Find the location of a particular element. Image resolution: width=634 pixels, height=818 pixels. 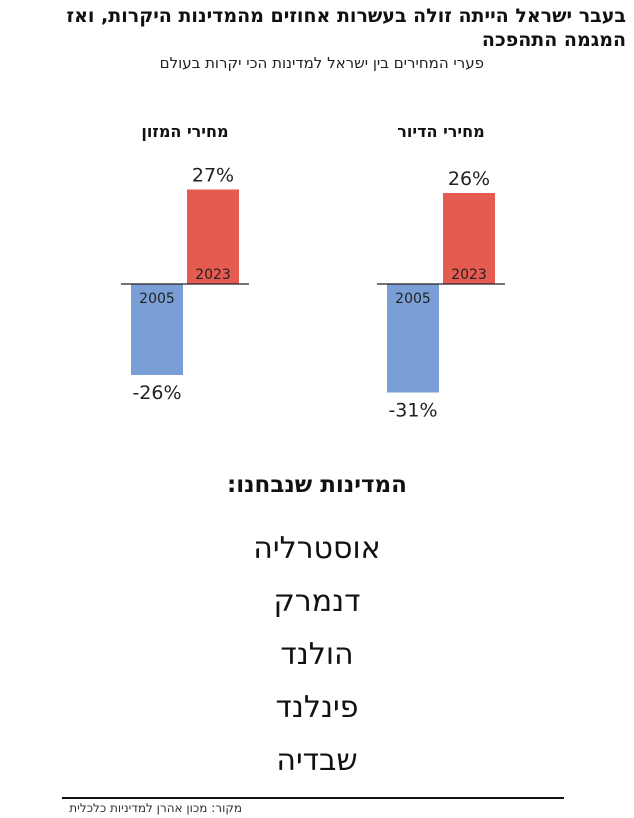

countries-heading: המדינות שנבחנו: is located at coordinates (317, 485).